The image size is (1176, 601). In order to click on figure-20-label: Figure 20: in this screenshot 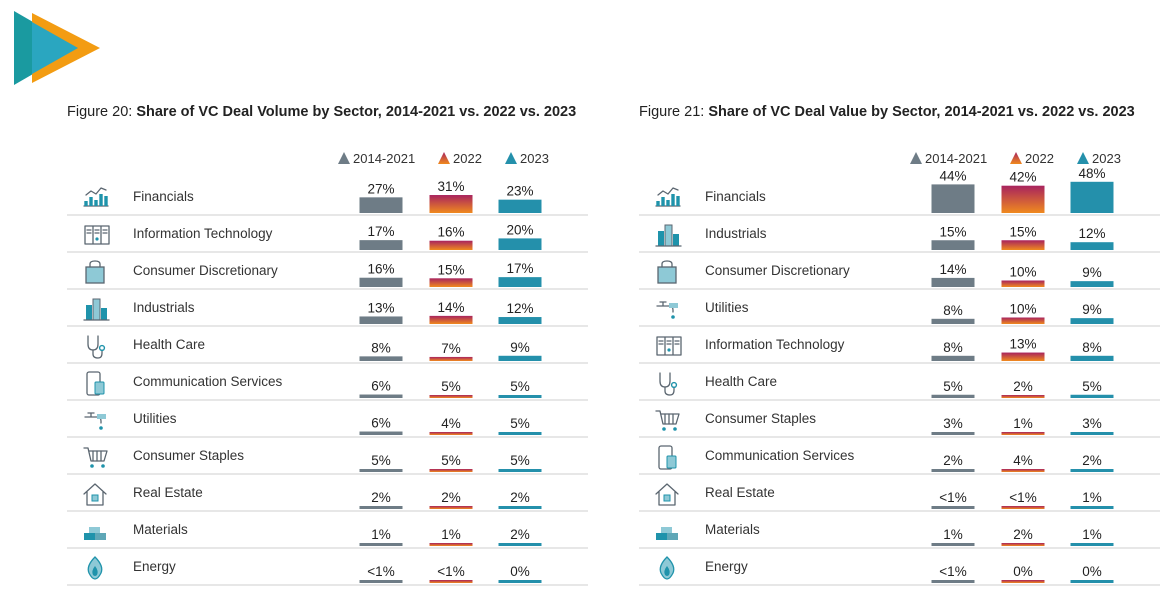, I will do `click(102, 112)`.